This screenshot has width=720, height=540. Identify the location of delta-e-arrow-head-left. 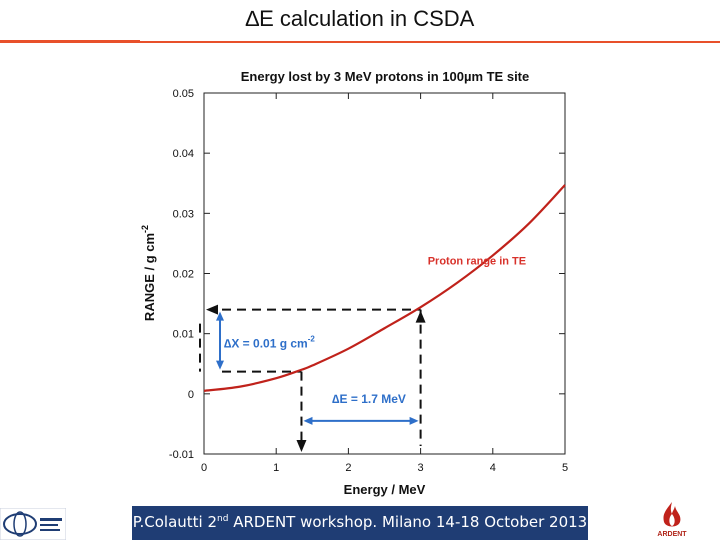
(308, 420).